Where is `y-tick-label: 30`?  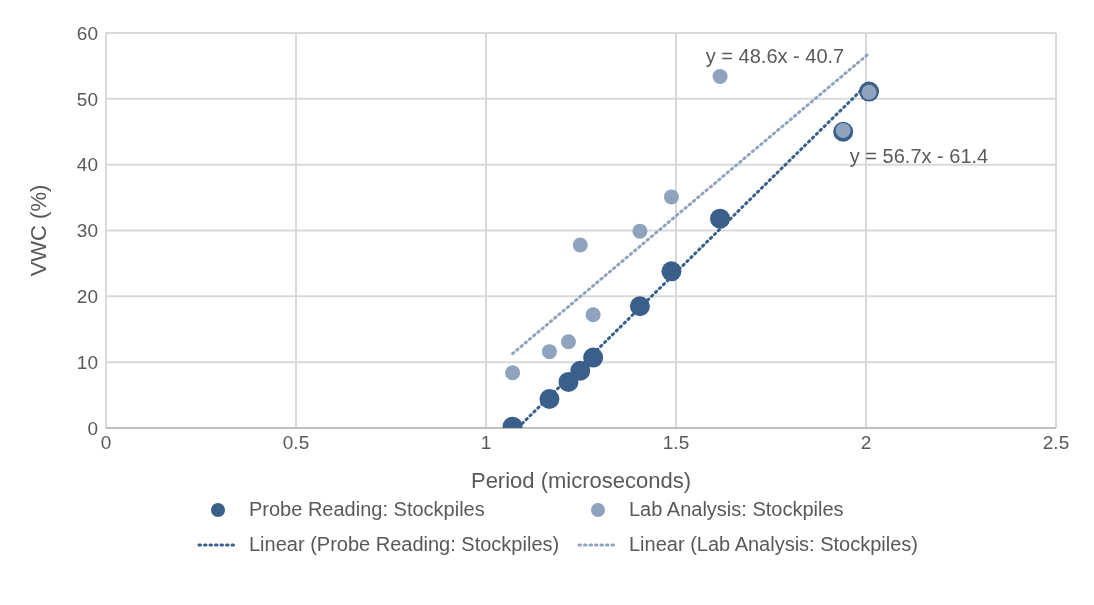 y-tick-label: 30 is located at coordinates (87, 231).